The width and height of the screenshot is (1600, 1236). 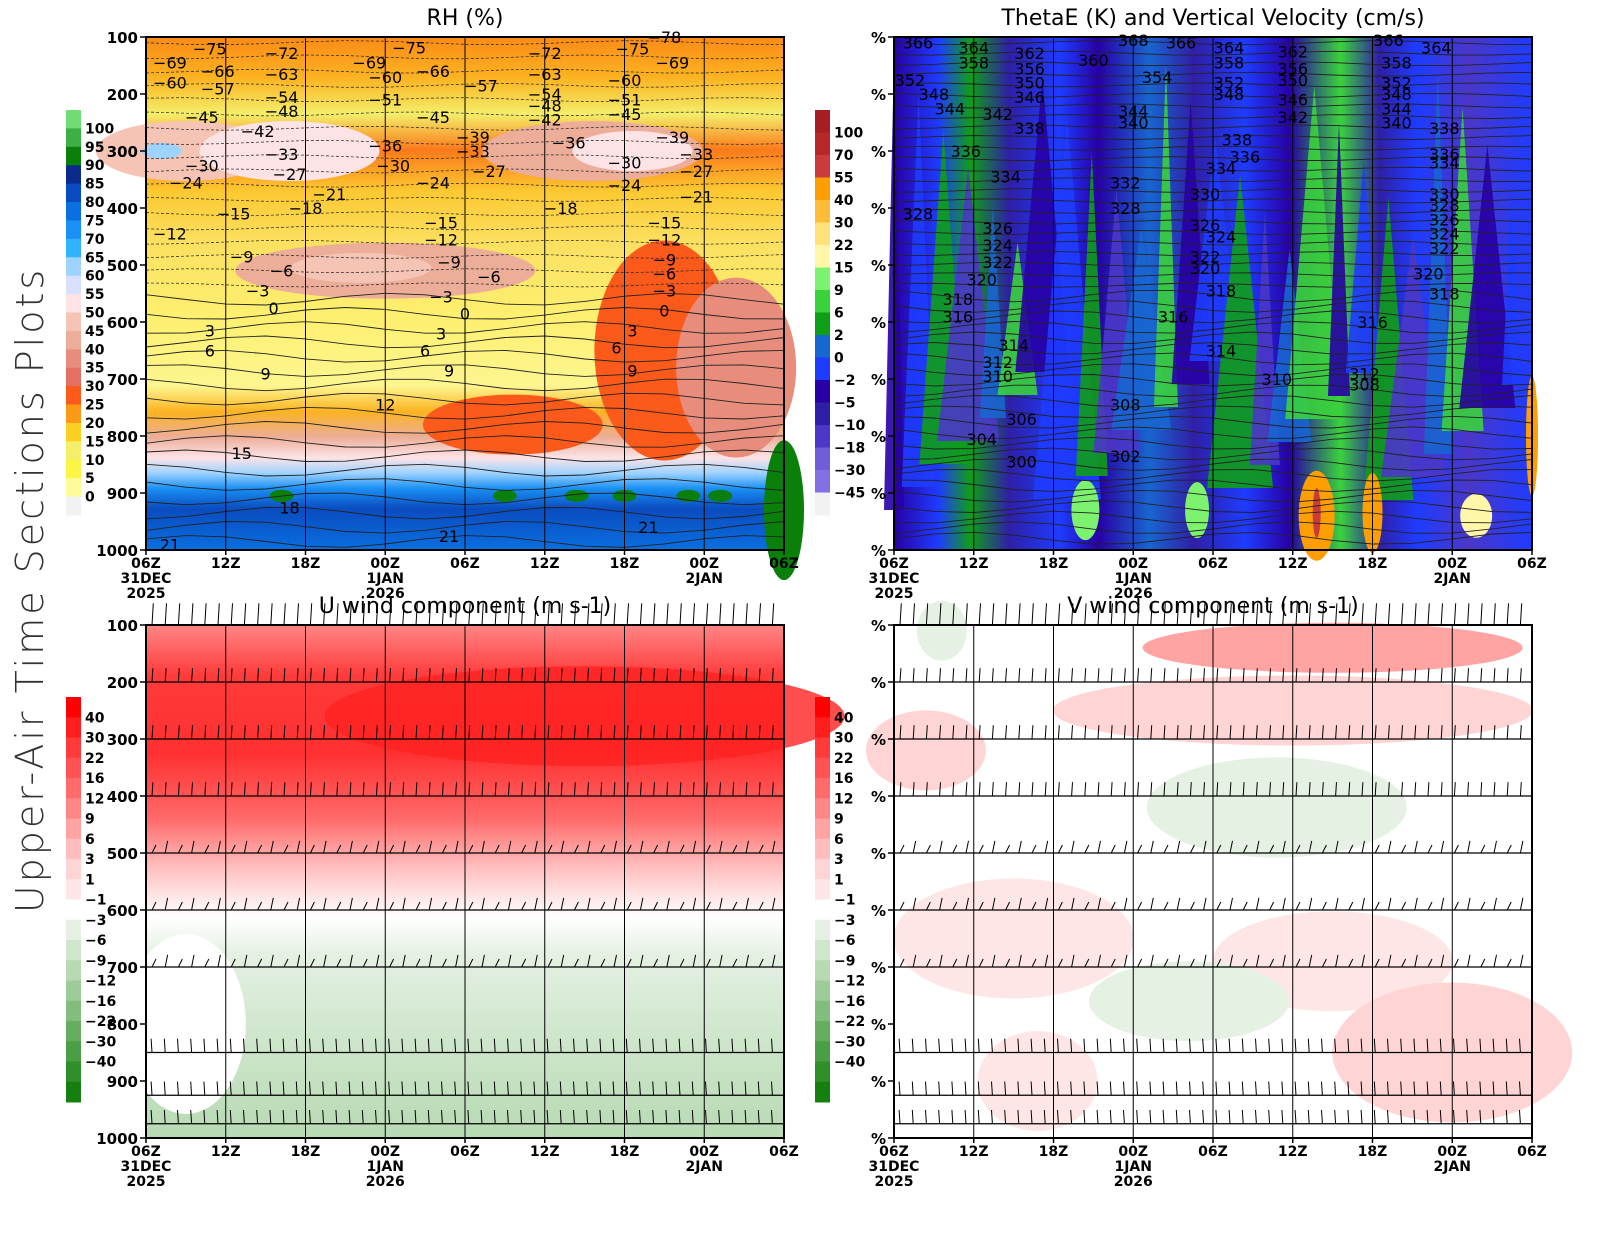 What do you see at coordinates (1364, 385) in the screenshot?
I see `contour-label: 308` at bounding box center [1364, 385].